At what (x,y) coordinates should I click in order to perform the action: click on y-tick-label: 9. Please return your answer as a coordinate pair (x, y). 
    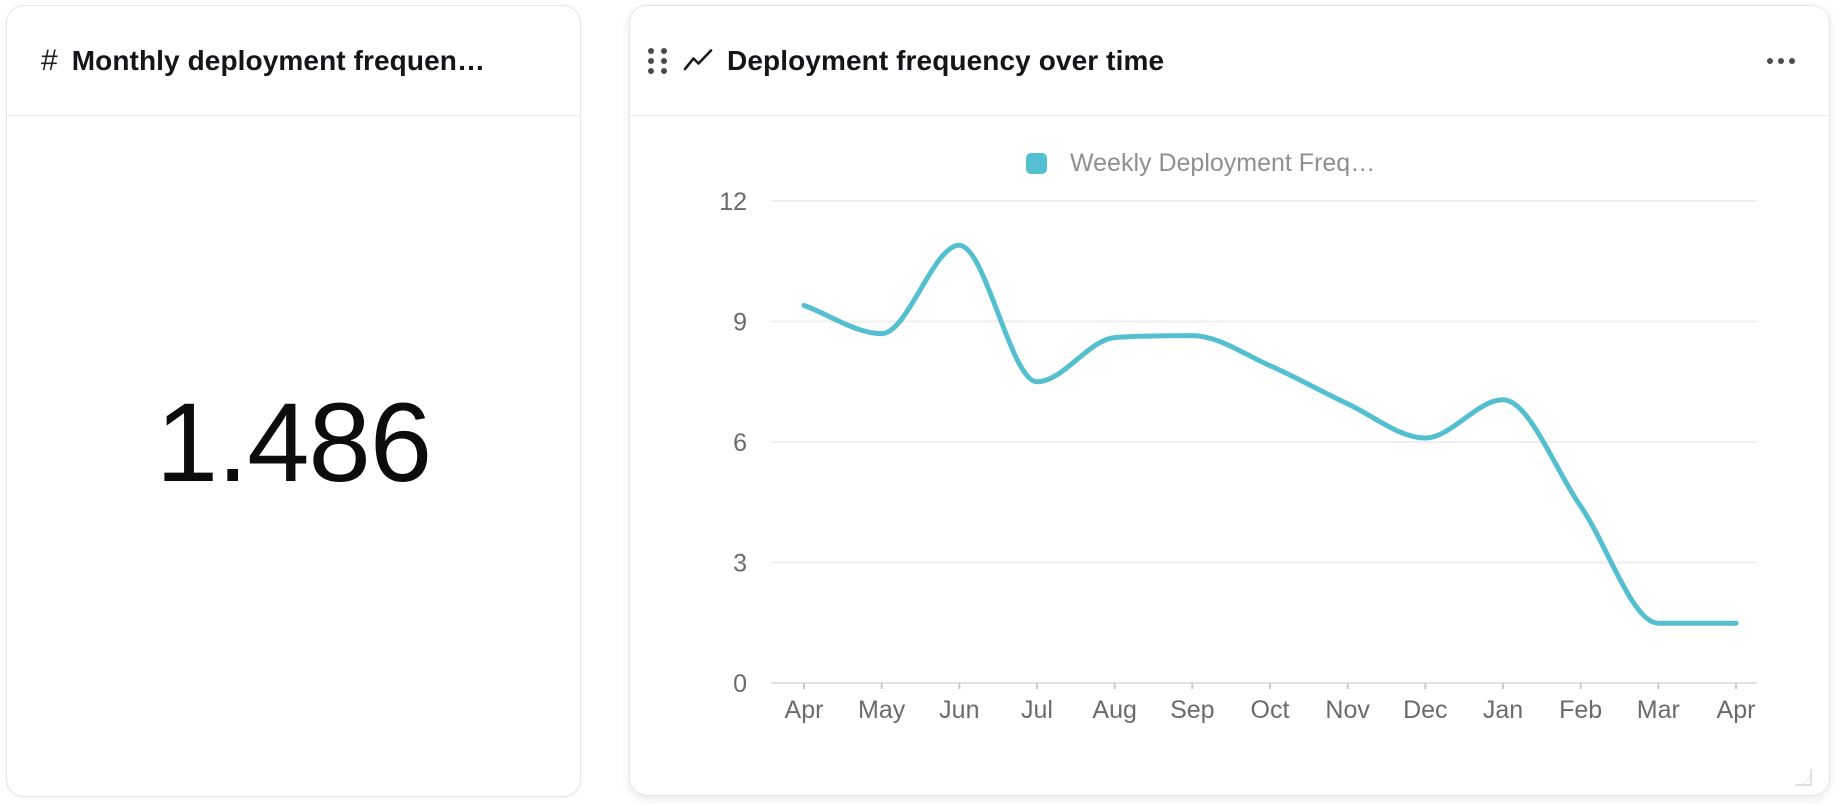
    Looking at the image, I should click on (740, 323).